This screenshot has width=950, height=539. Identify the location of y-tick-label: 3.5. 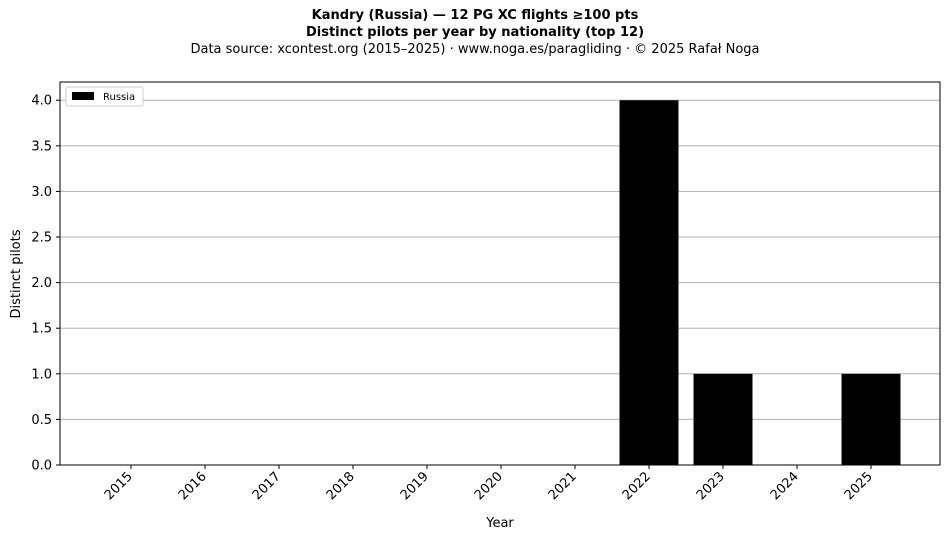
(41, 146).